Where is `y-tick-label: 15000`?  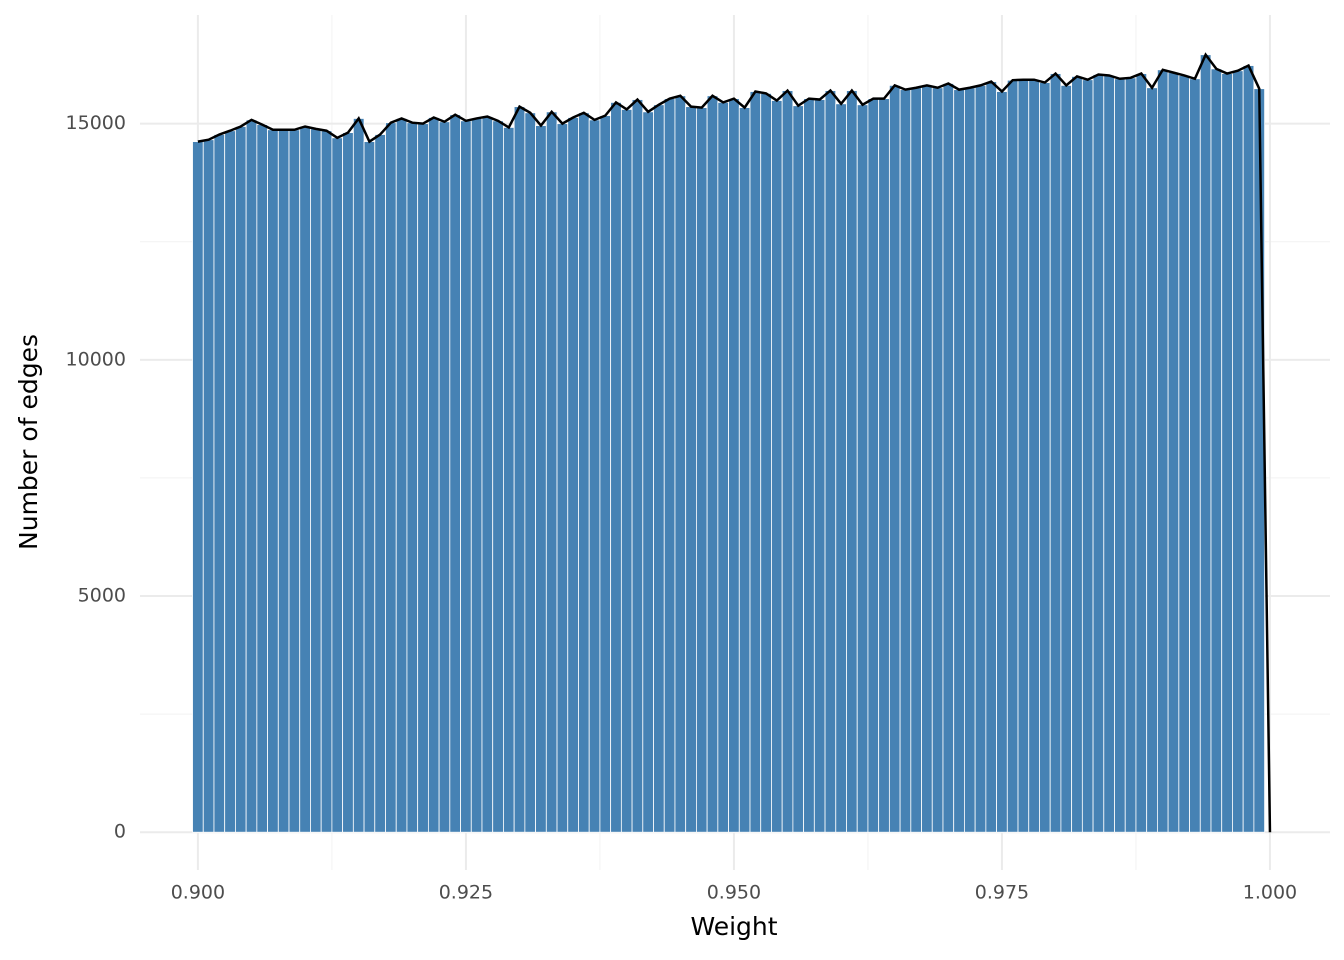
y-tick-label: 15000 is located at coordinates (96, 123).